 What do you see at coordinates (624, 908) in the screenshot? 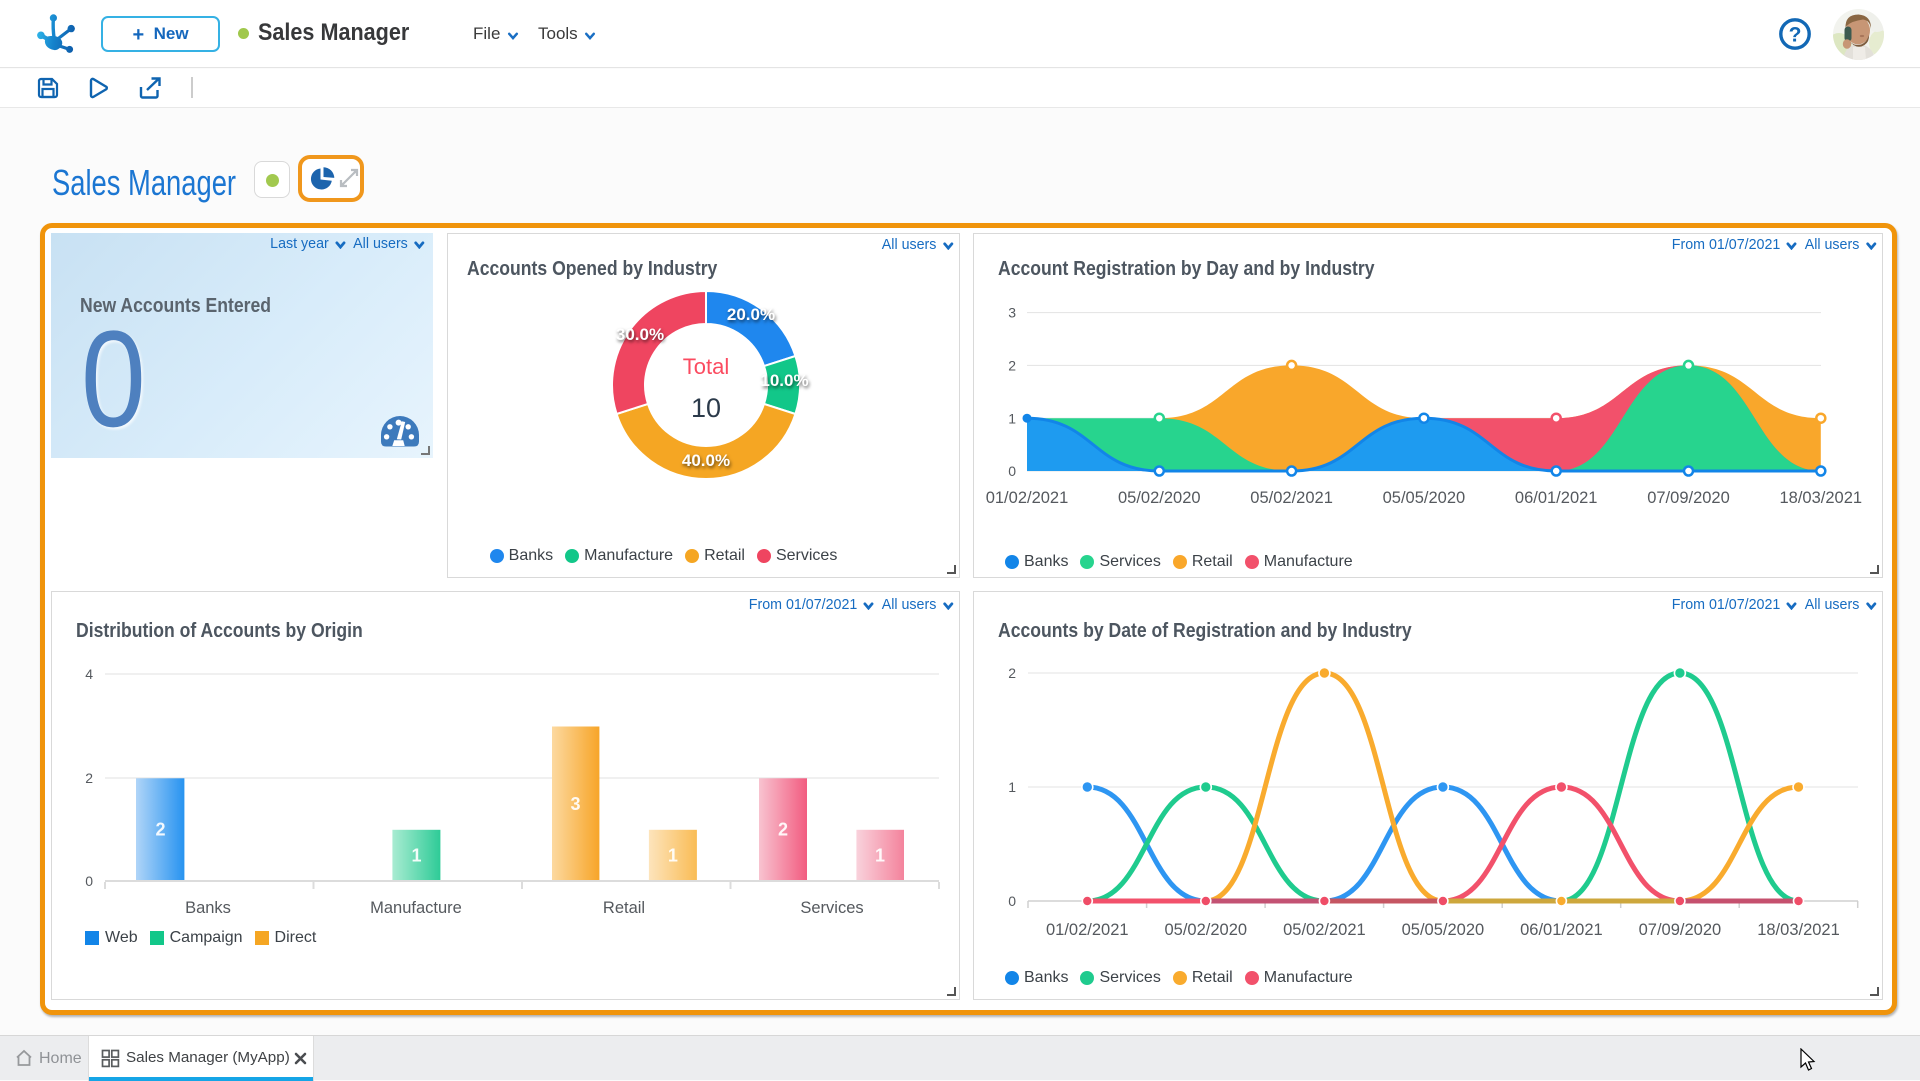
I see `svg-text: Retail` at bounding box center [624, 908].